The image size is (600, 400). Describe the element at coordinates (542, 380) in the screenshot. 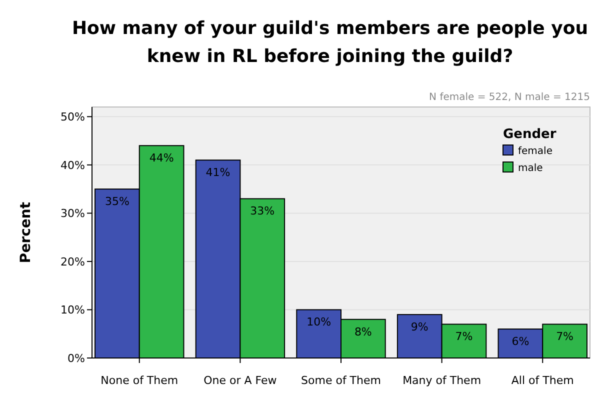

I see `x-tick-label: All of Them` at that location.